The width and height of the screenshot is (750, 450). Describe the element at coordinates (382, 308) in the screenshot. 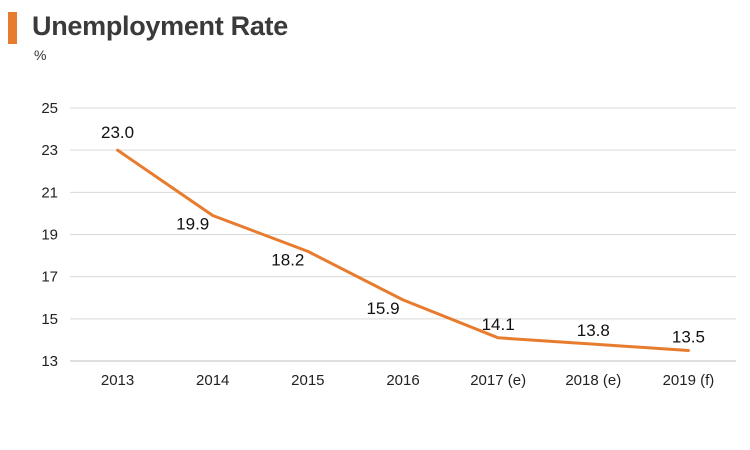

I see `data-label: 15.9` at that location.